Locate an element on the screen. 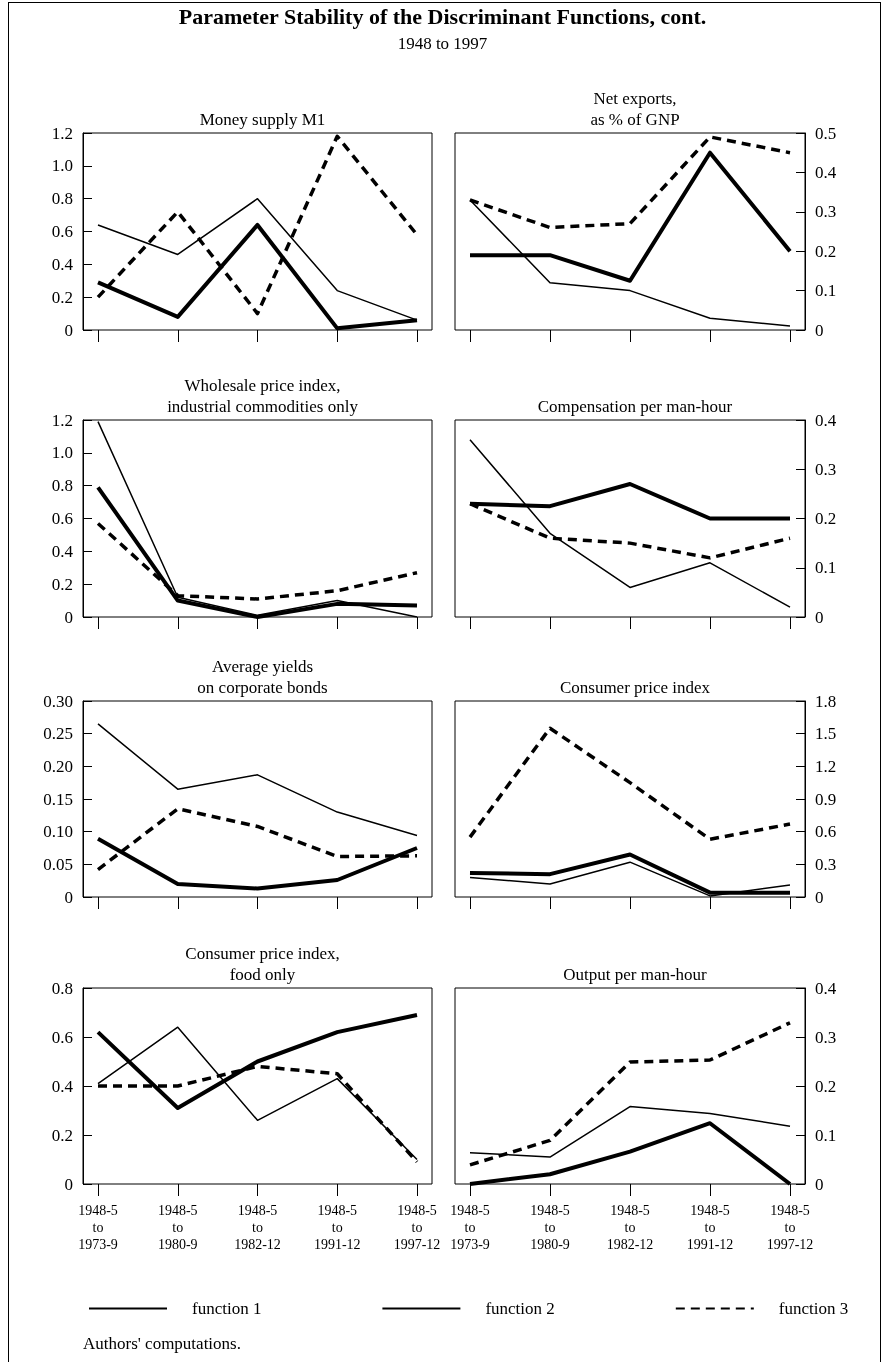 The image size is (885, 1362). chart-title: Consumer price index is located at coordinates (635, 687).